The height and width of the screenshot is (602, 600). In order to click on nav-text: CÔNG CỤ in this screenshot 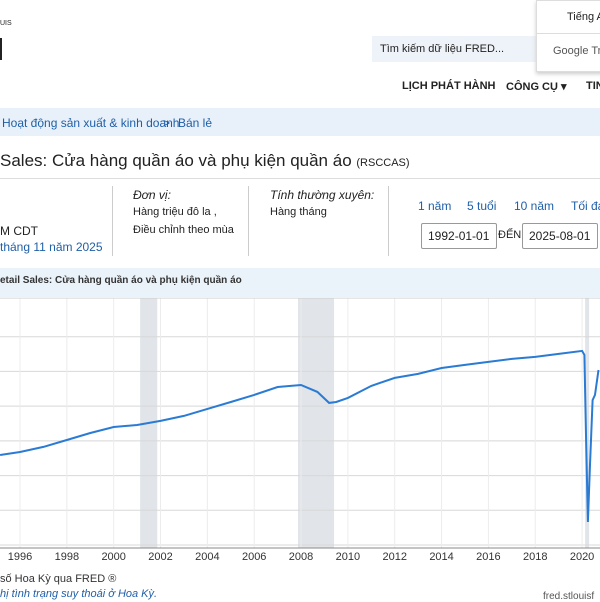, I will do `click(532, 87)`.